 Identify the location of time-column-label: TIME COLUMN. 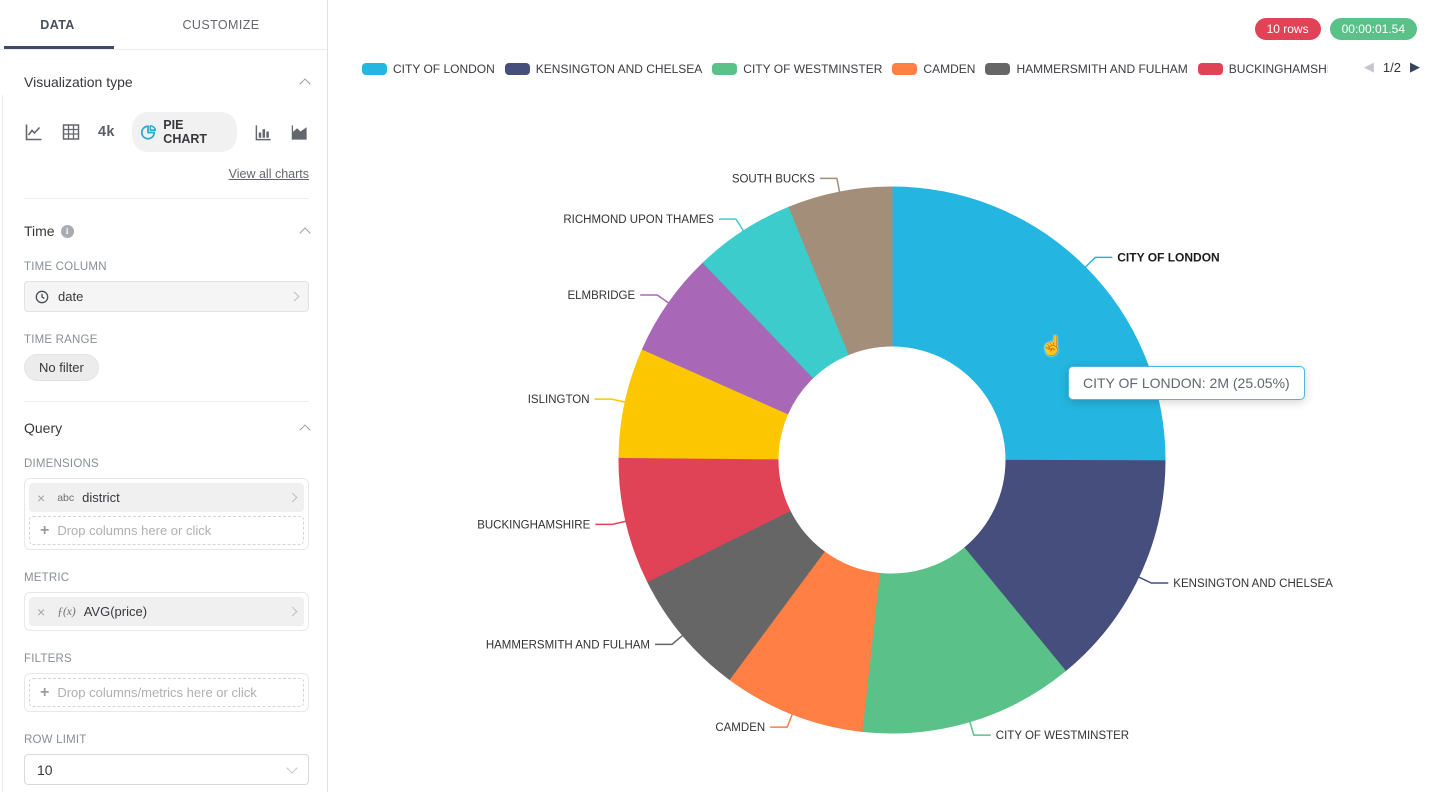
(65, 267).